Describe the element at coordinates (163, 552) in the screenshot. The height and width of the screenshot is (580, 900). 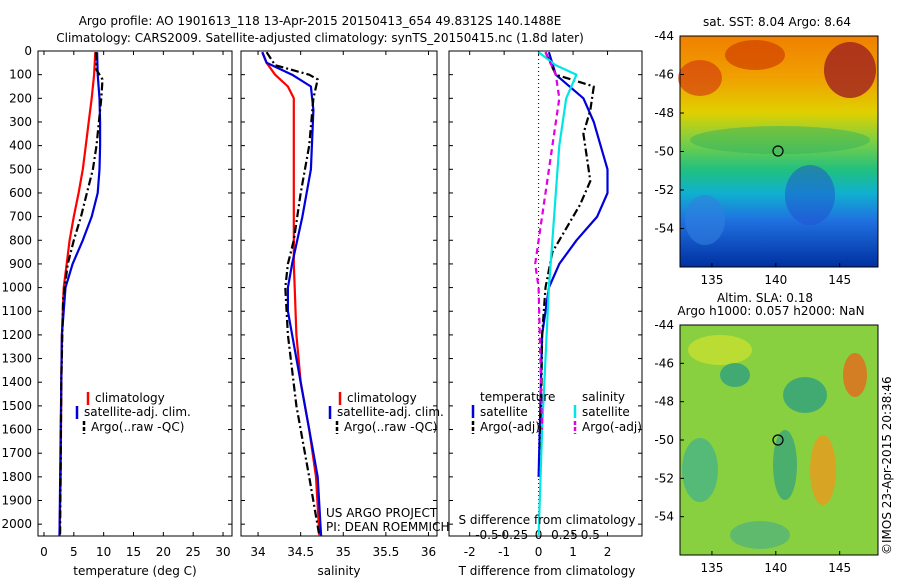
I see `temperature-xtick-label: 20` at that location.